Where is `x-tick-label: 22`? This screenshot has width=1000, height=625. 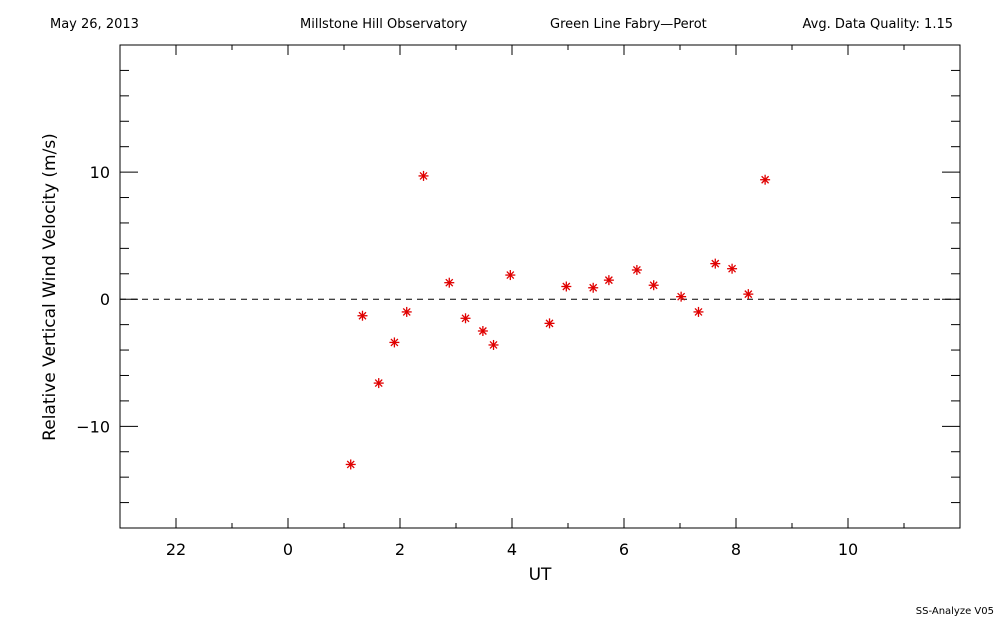
x-tick-label: 22 is located at coordinates (176, 549).